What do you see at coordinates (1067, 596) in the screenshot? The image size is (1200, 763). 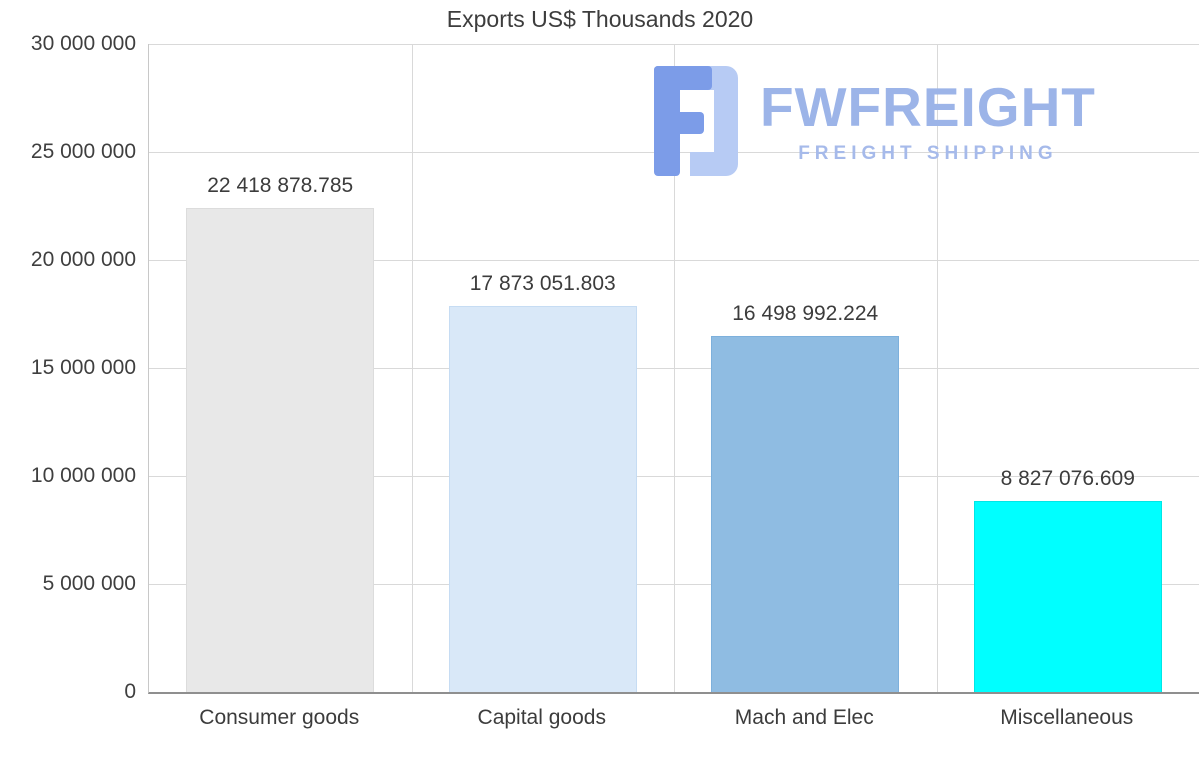 I see `bar-miscellaneous` at bounding box center [1067, 596].